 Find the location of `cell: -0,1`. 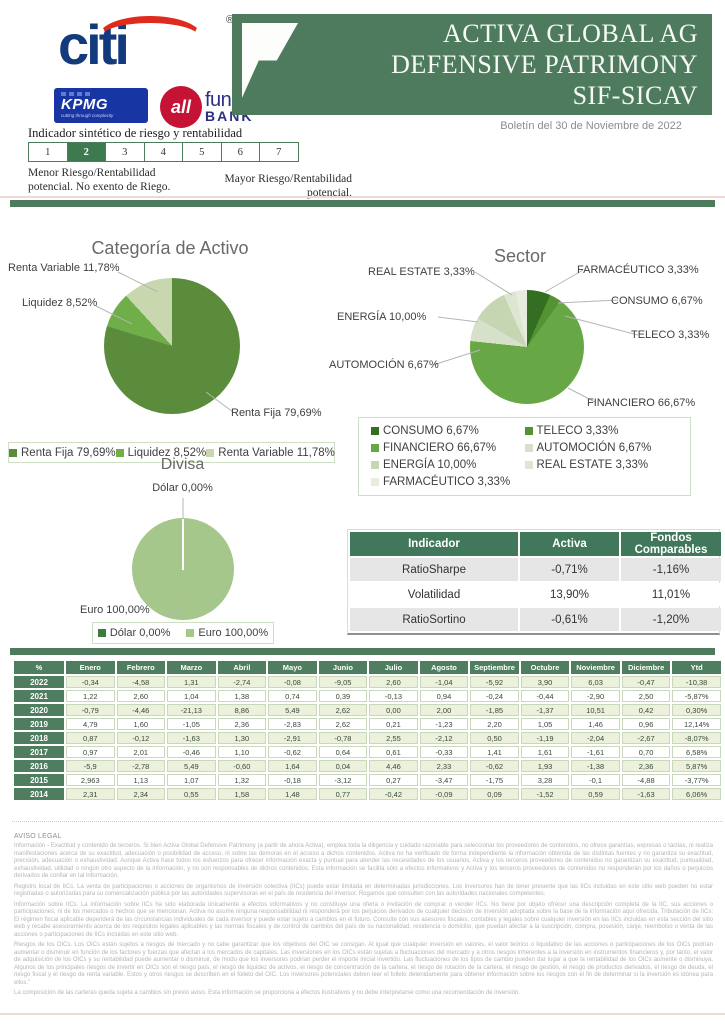

cell: -0,1 is located at coordinates (595, 780).